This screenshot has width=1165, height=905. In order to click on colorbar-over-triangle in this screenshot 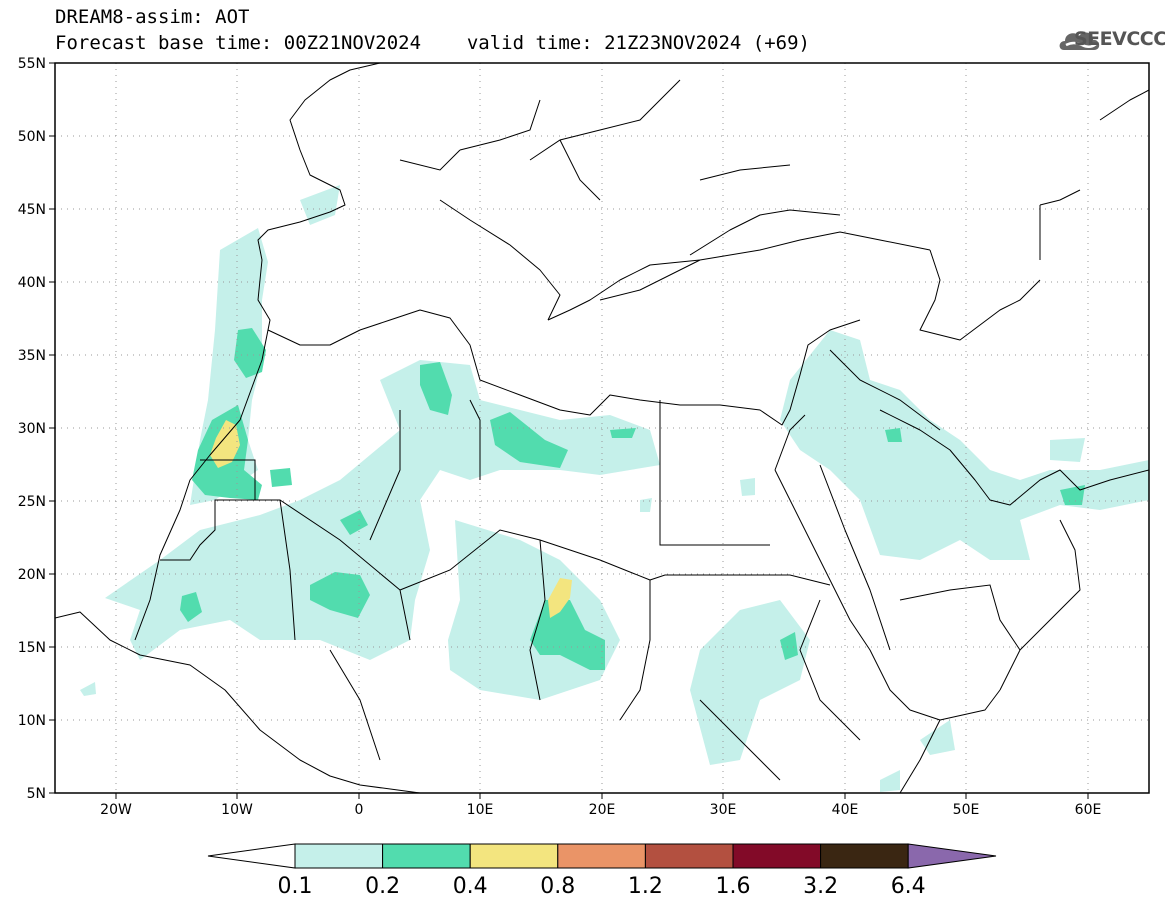, I will do `click(952, 856)`.